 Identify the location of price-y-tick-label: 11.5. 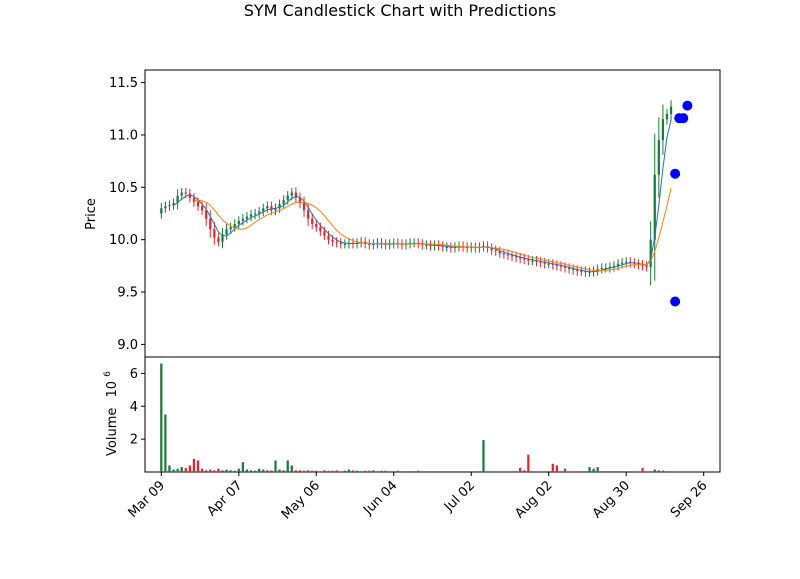
(123, 83).